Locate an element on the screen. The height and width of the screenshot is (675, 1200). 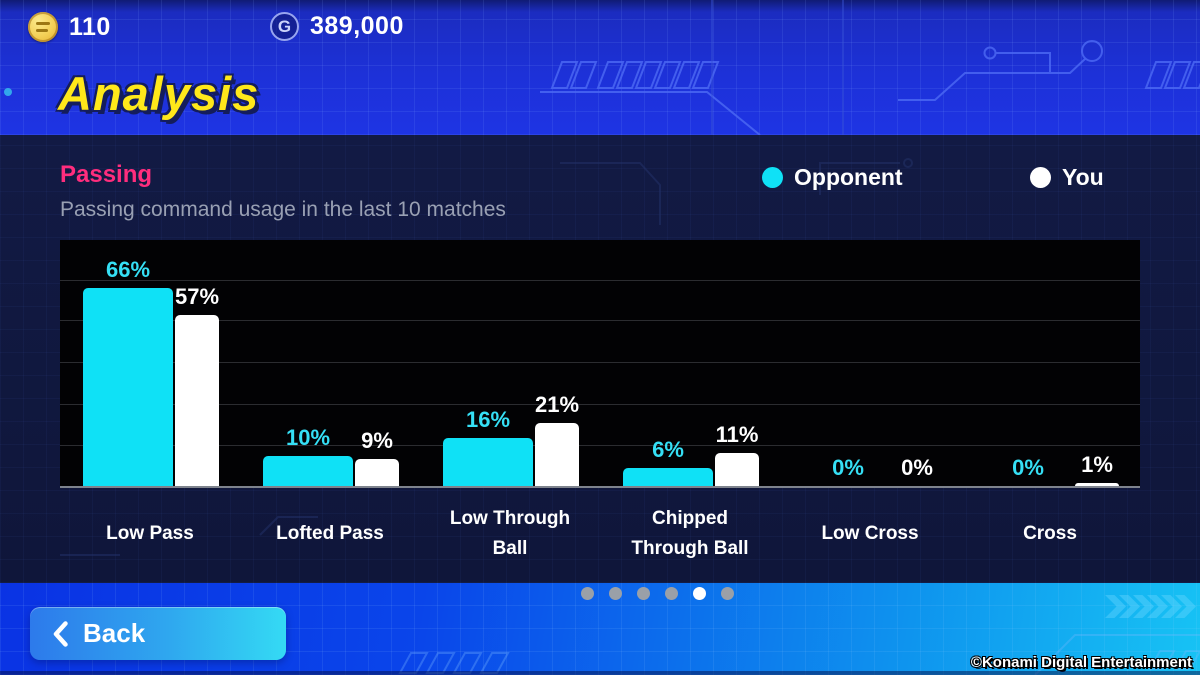
back-button: Back is located at coordinates (158, 633).